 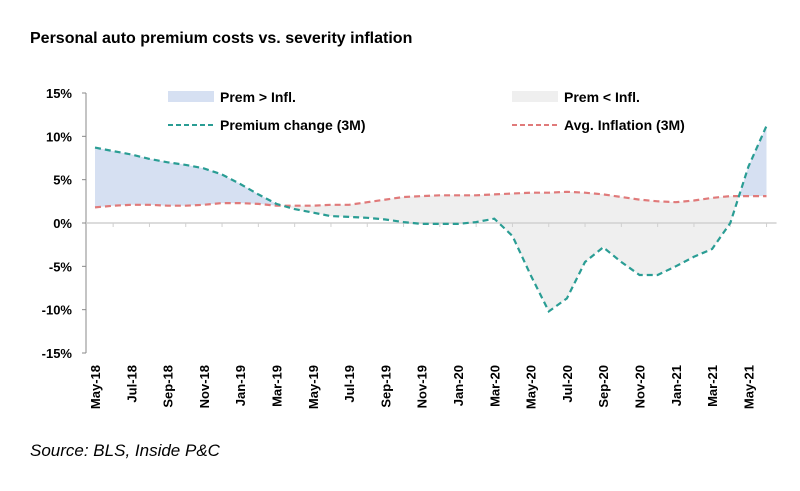 What do you see at coordinates (61, 266) in the screenshot?
I see `y-tick-label: -5%` at bounding box center [61, 266].